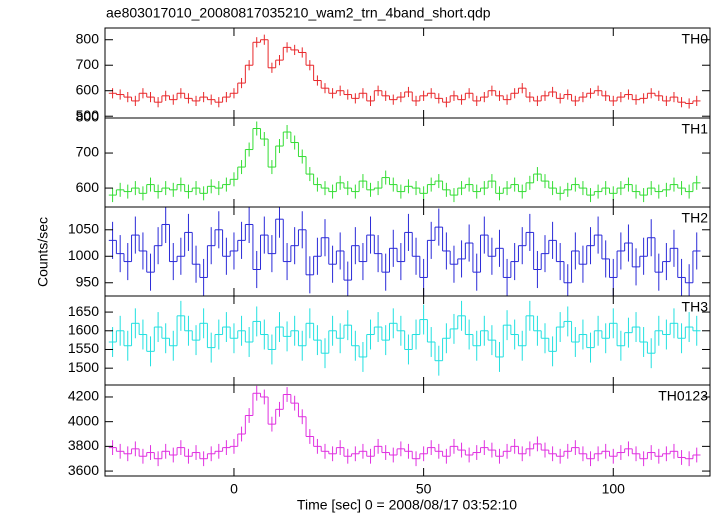  I want to click on y-axis-label: Counts/sec, so click(43, 252).